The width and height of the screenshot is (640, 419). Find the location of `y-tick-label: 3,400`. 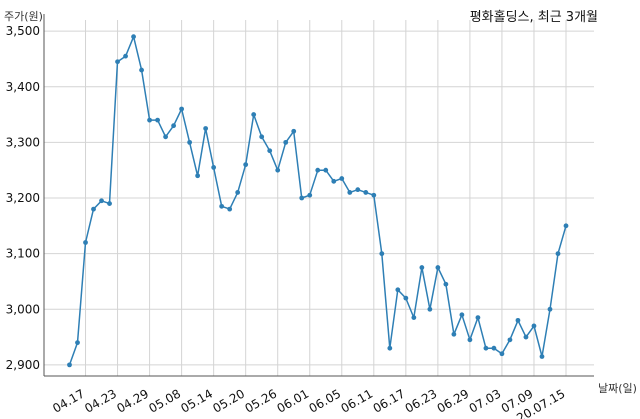

y-tick-label: 3,400 is located at coordinates (23, 87).